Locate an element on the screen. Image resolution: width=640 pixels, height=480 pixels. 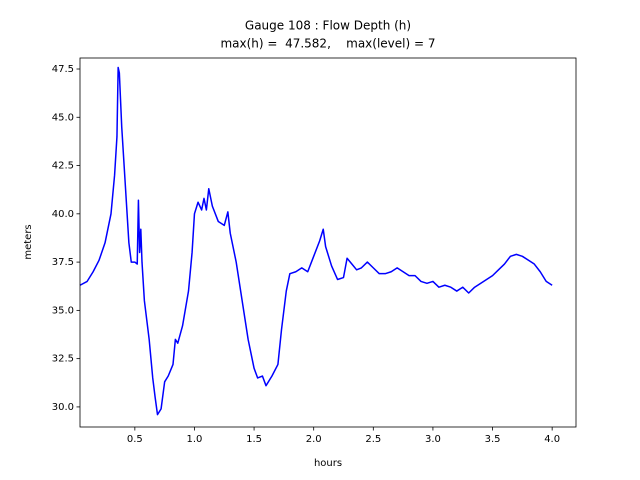
x-tick-label: 4.0 is located at coordinates (552, 439).